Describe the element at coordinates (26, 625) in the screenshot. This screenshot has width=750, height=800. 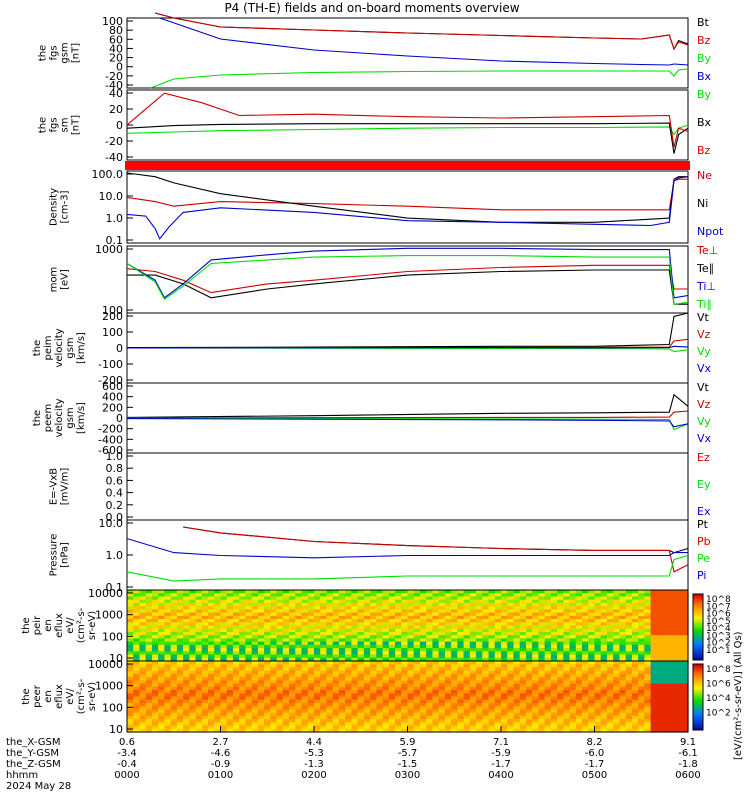
I see `y-axis-label-line: the` at that location.